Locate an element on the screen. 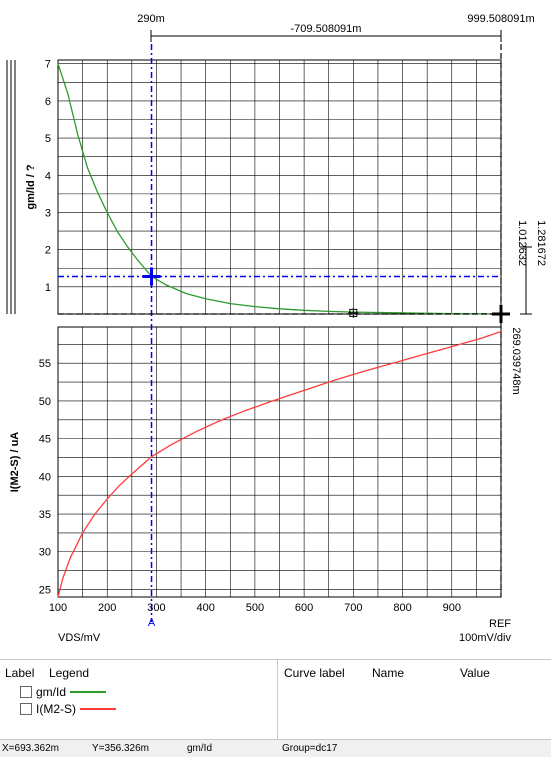 The width and height of the screenshot is (551, 757). right-value-ref: 269.039748m is located at coordinates (516, 360).